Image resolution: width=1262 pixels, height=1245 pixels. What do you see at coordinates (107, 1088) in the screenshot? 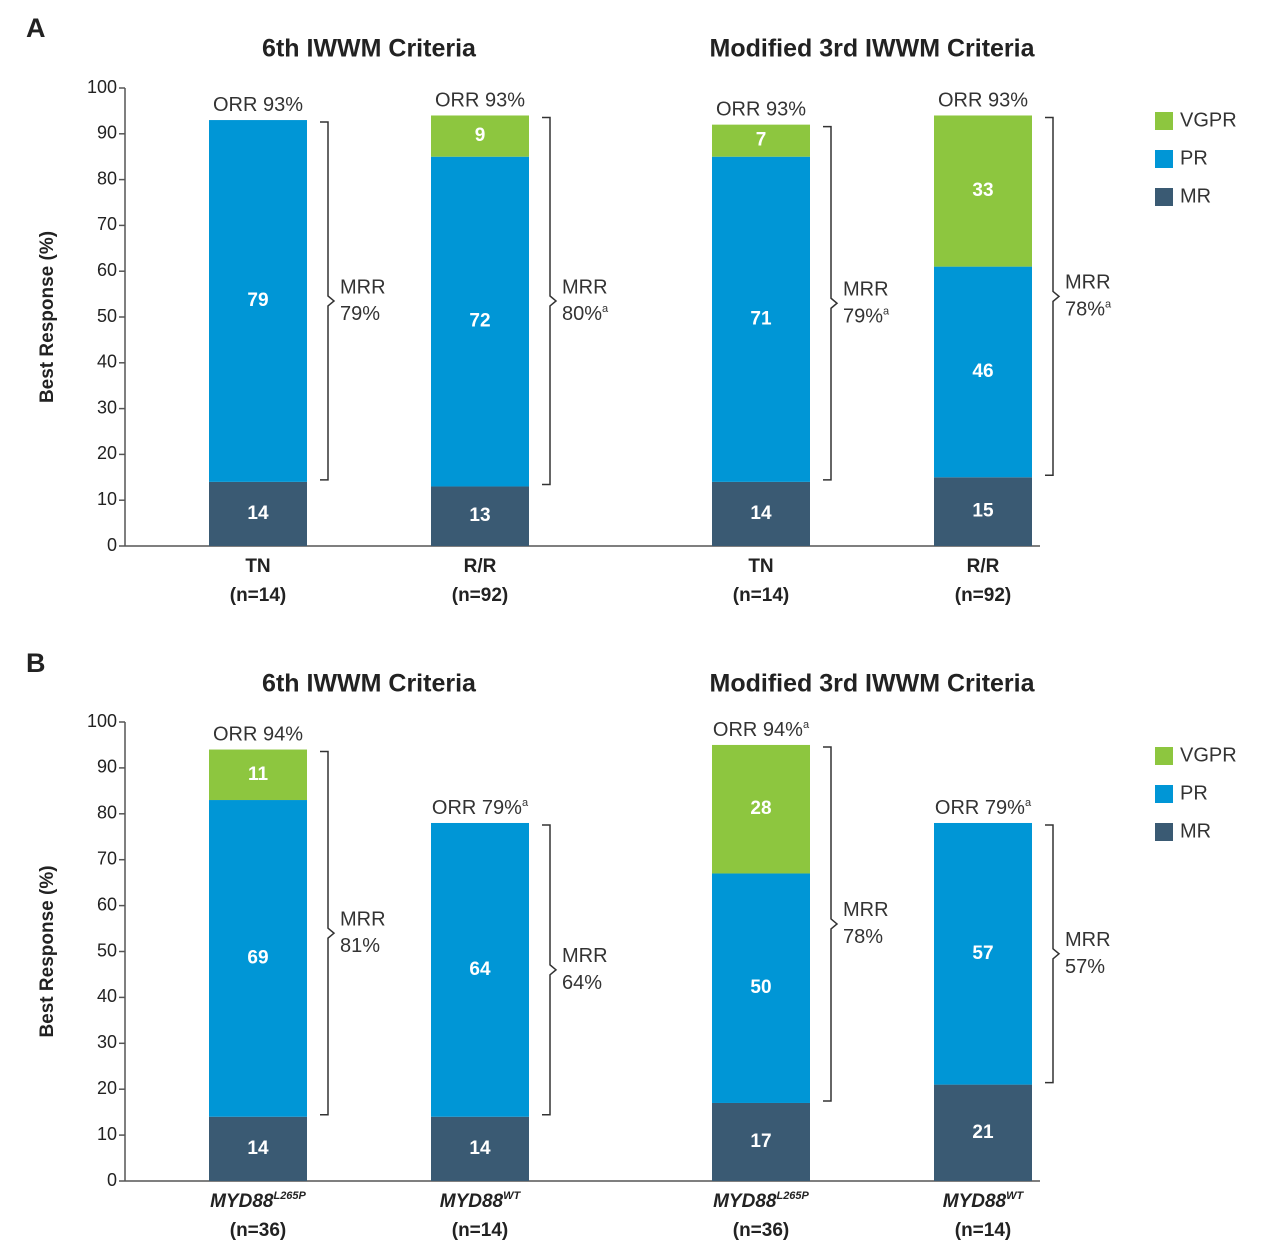
I see `y-tick-label: 20` at bounding box center [107, 1088].